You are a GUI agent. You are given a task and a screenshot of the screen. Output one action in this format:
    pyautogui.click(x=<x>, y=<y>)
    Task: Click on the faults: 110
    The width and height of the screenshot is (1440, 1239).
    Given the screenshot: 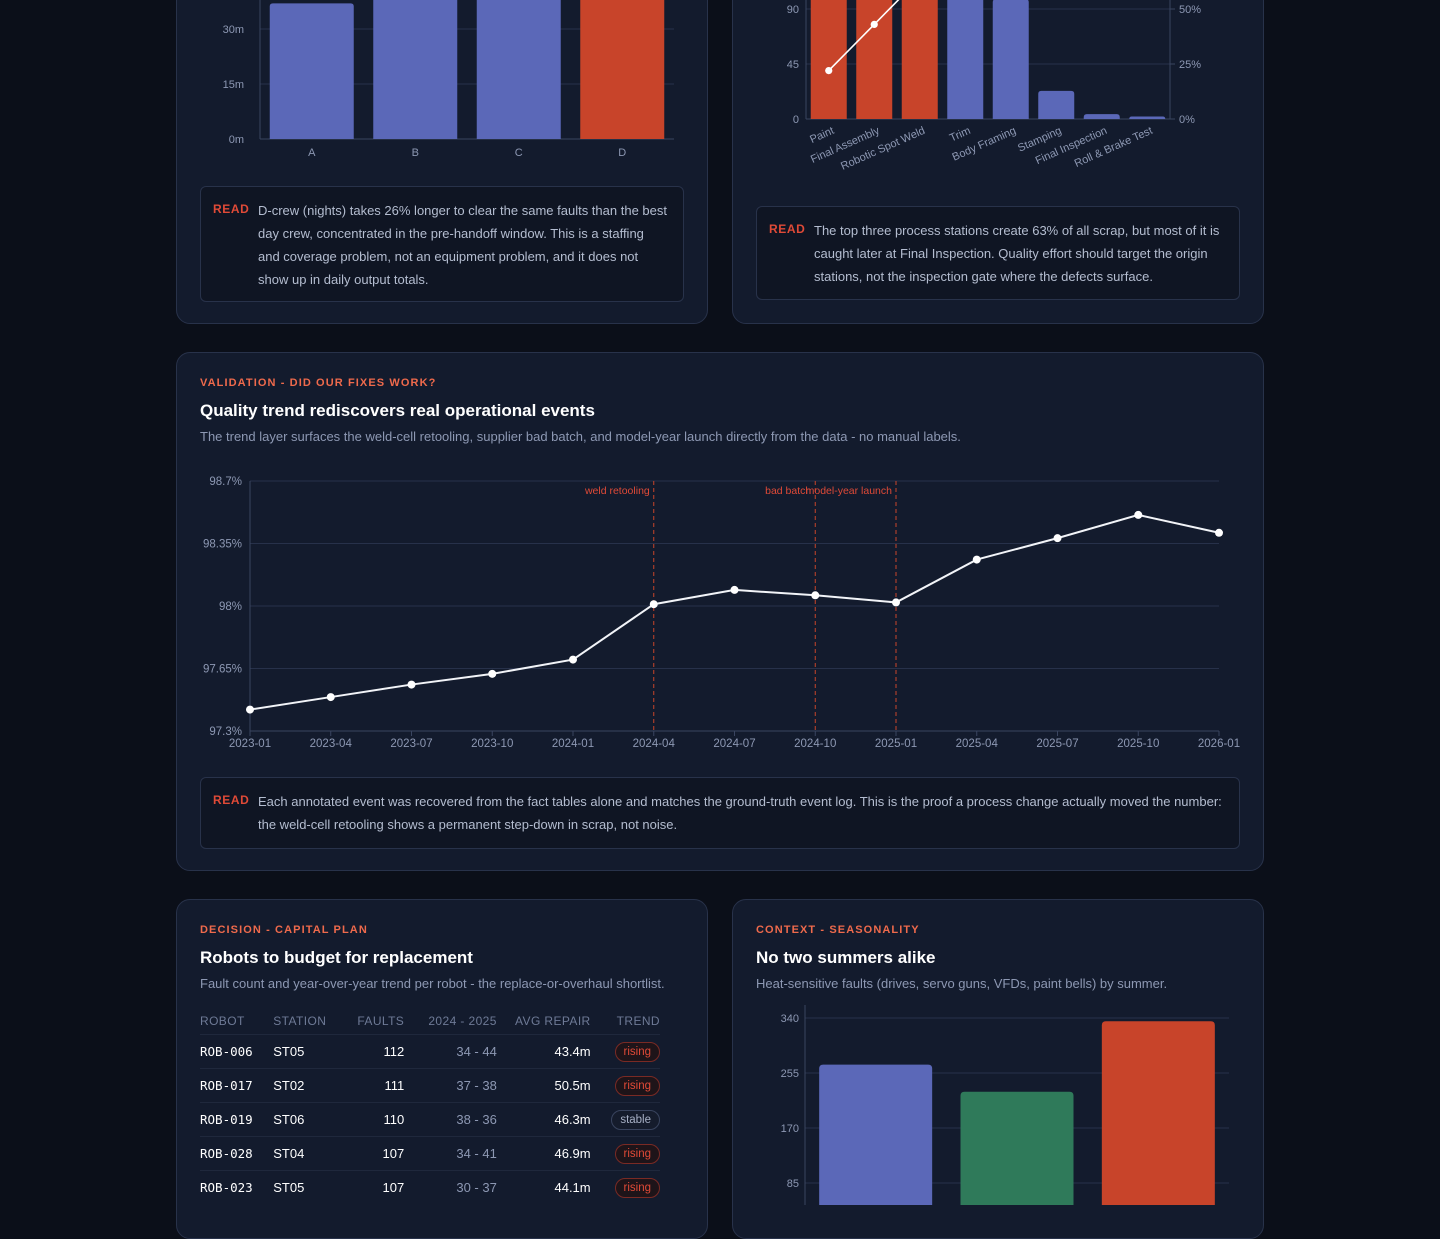 What is the action you would take?
    pyautogui.click(x=372, y=1119)
    